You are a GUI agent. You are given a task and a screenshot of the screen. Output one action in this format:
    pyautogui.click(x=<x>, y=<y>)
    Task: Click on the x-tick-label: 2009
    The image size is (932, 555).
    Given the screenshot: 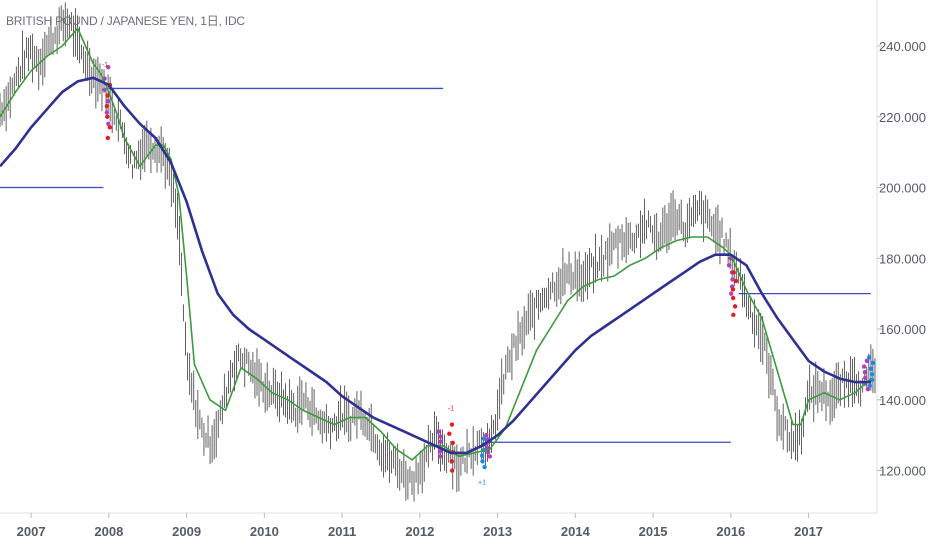 What is the action you would take?
    pyautogui.click(x=186, y=531)
    